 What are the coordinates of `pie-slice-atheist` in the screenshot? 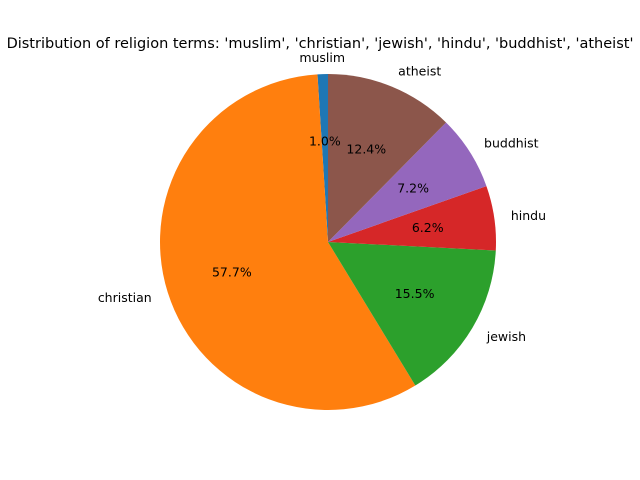 It's located at (387, 158).